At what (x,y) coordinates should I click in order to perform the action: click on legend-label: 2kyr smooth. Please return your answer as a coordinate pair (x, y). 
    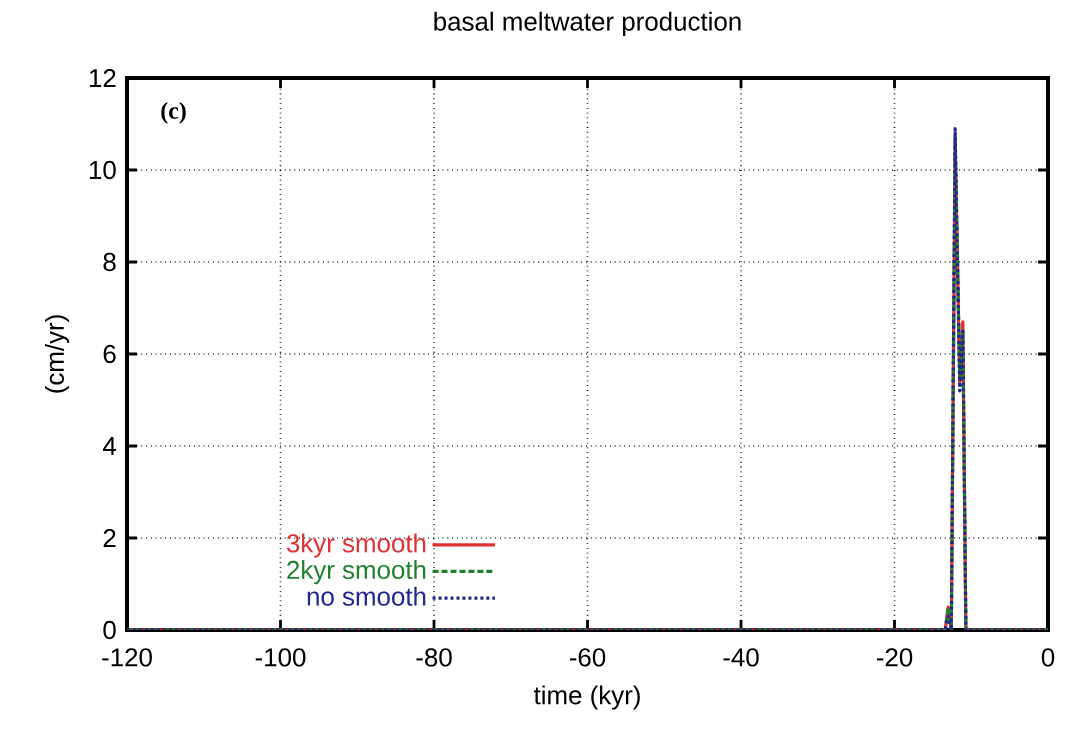
    Looking at the image, I should click on (356, 572).